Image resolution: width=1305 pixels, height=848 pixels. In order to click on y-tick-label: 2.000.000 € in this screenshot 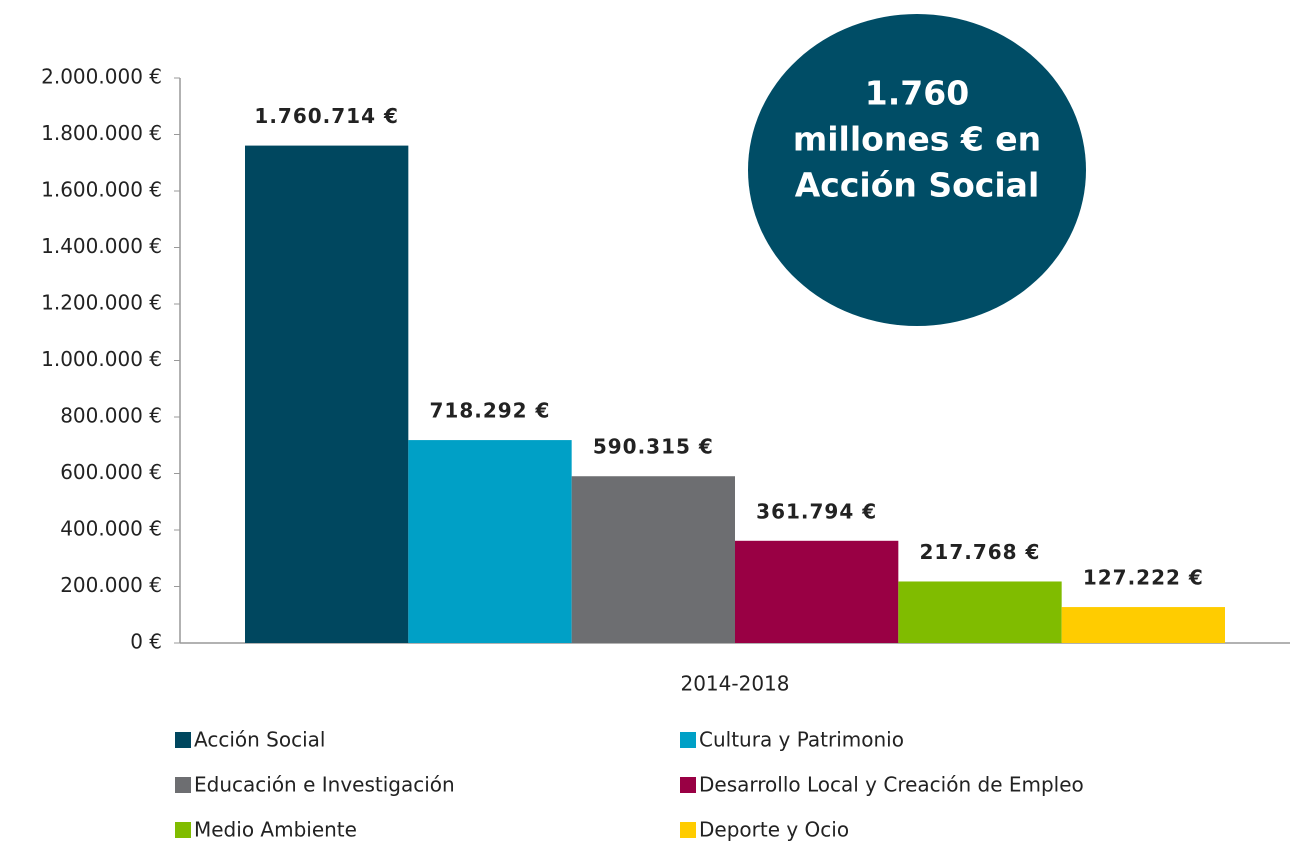, I will do `click(101, 77)`.